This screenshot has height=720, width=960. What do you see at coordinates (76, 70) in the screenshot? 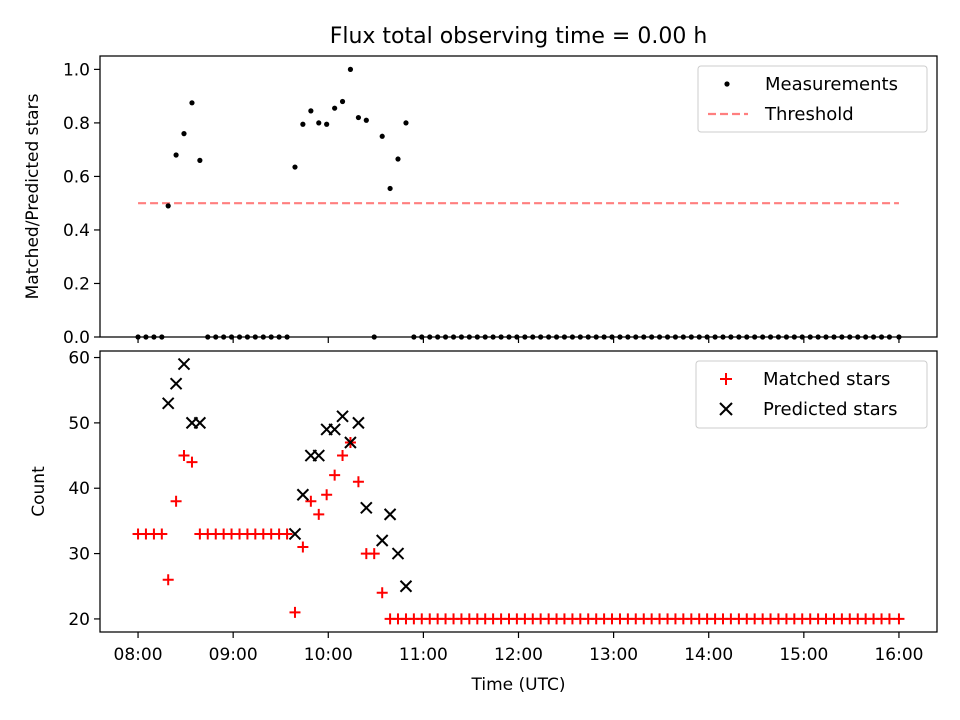
I see `y-tick-label: 1.0` at bounding box center [76, 70].